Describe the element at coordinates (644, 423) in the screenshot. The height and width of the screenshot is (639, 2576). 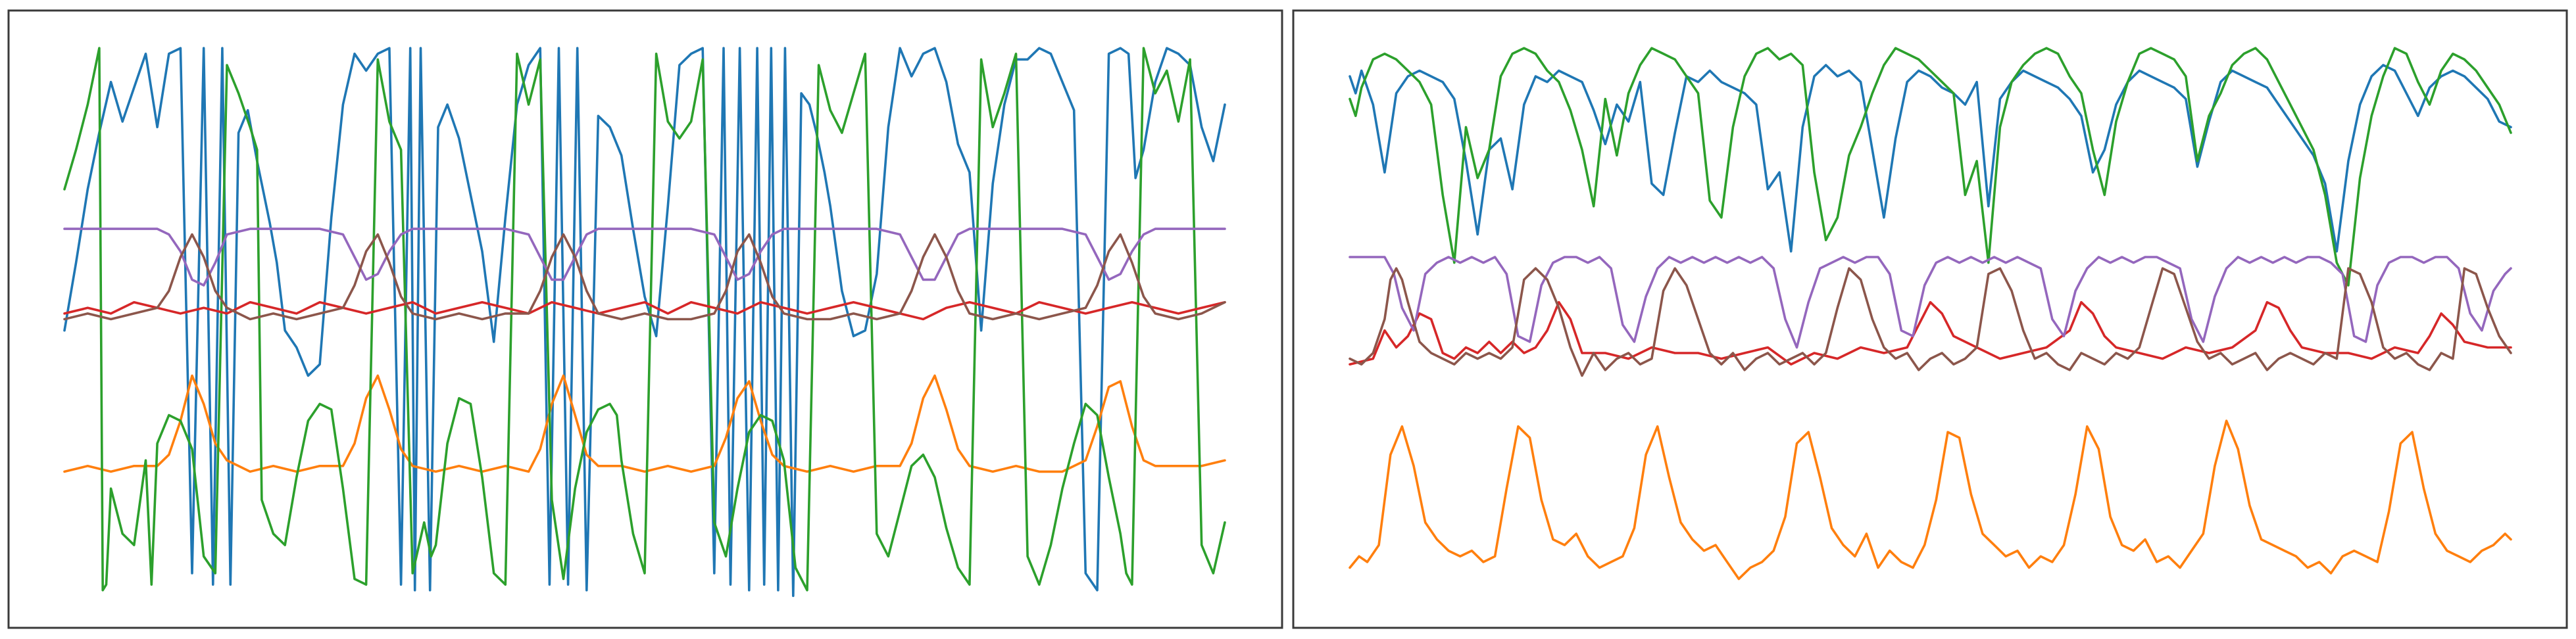
I see `left-series-line-orange` at that location.